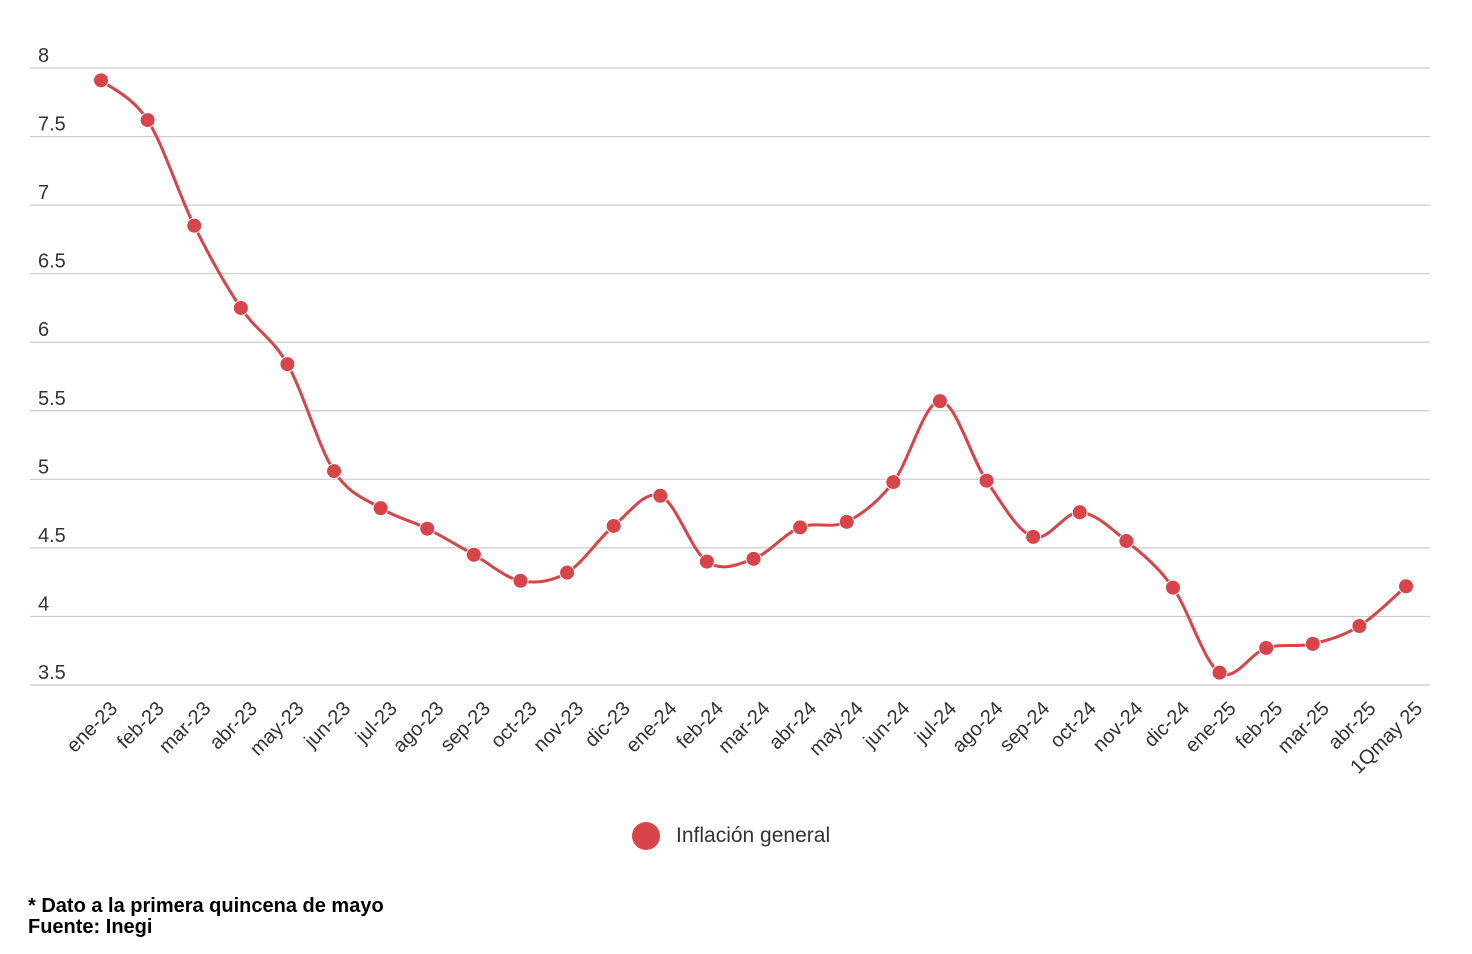 The width and height of the screenshot is (1472, 954). I want to click on legend: Inflación general, so click(731, 836).